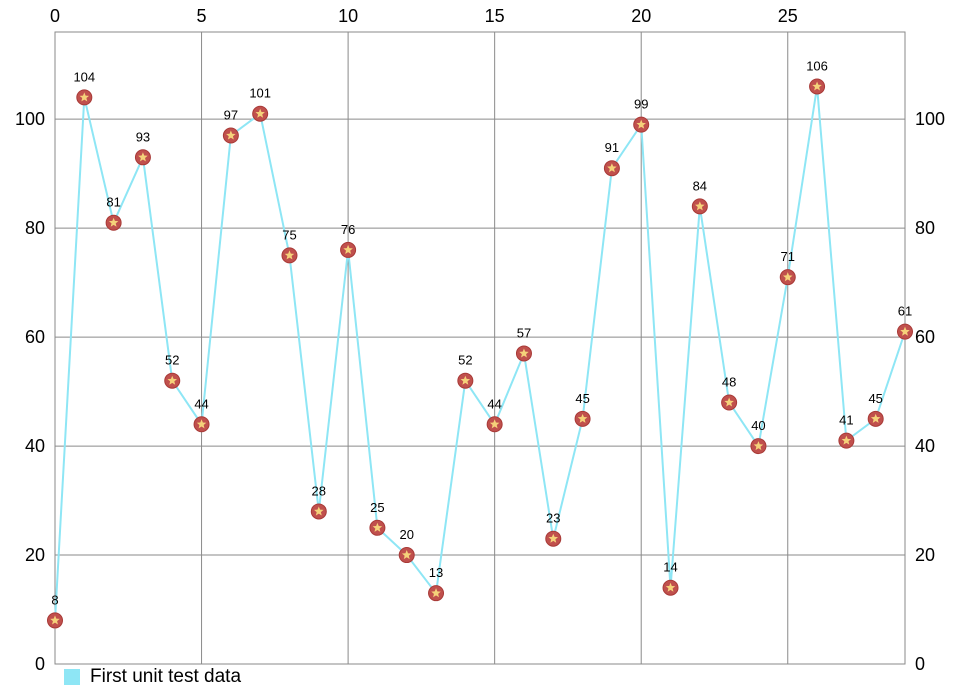 Image resolution: width=960 pixels, height=700 pixels. What do you see at coordinates (35, 337) in the screenshot?
I see `y-tick-label-left: 60` at bounding box center [35, 337].